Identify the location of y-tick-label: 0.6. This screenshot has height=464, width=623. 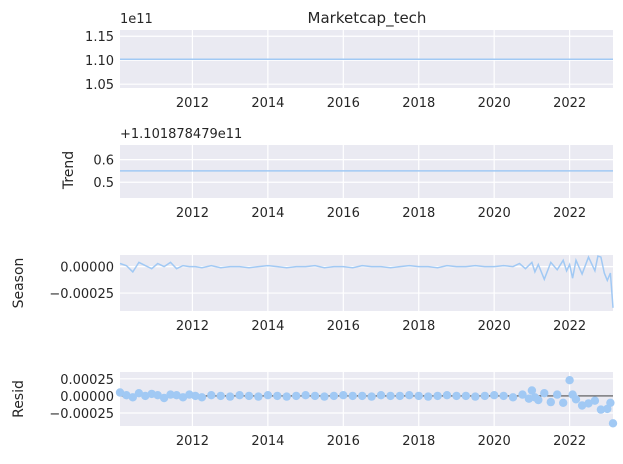
(103, 161).